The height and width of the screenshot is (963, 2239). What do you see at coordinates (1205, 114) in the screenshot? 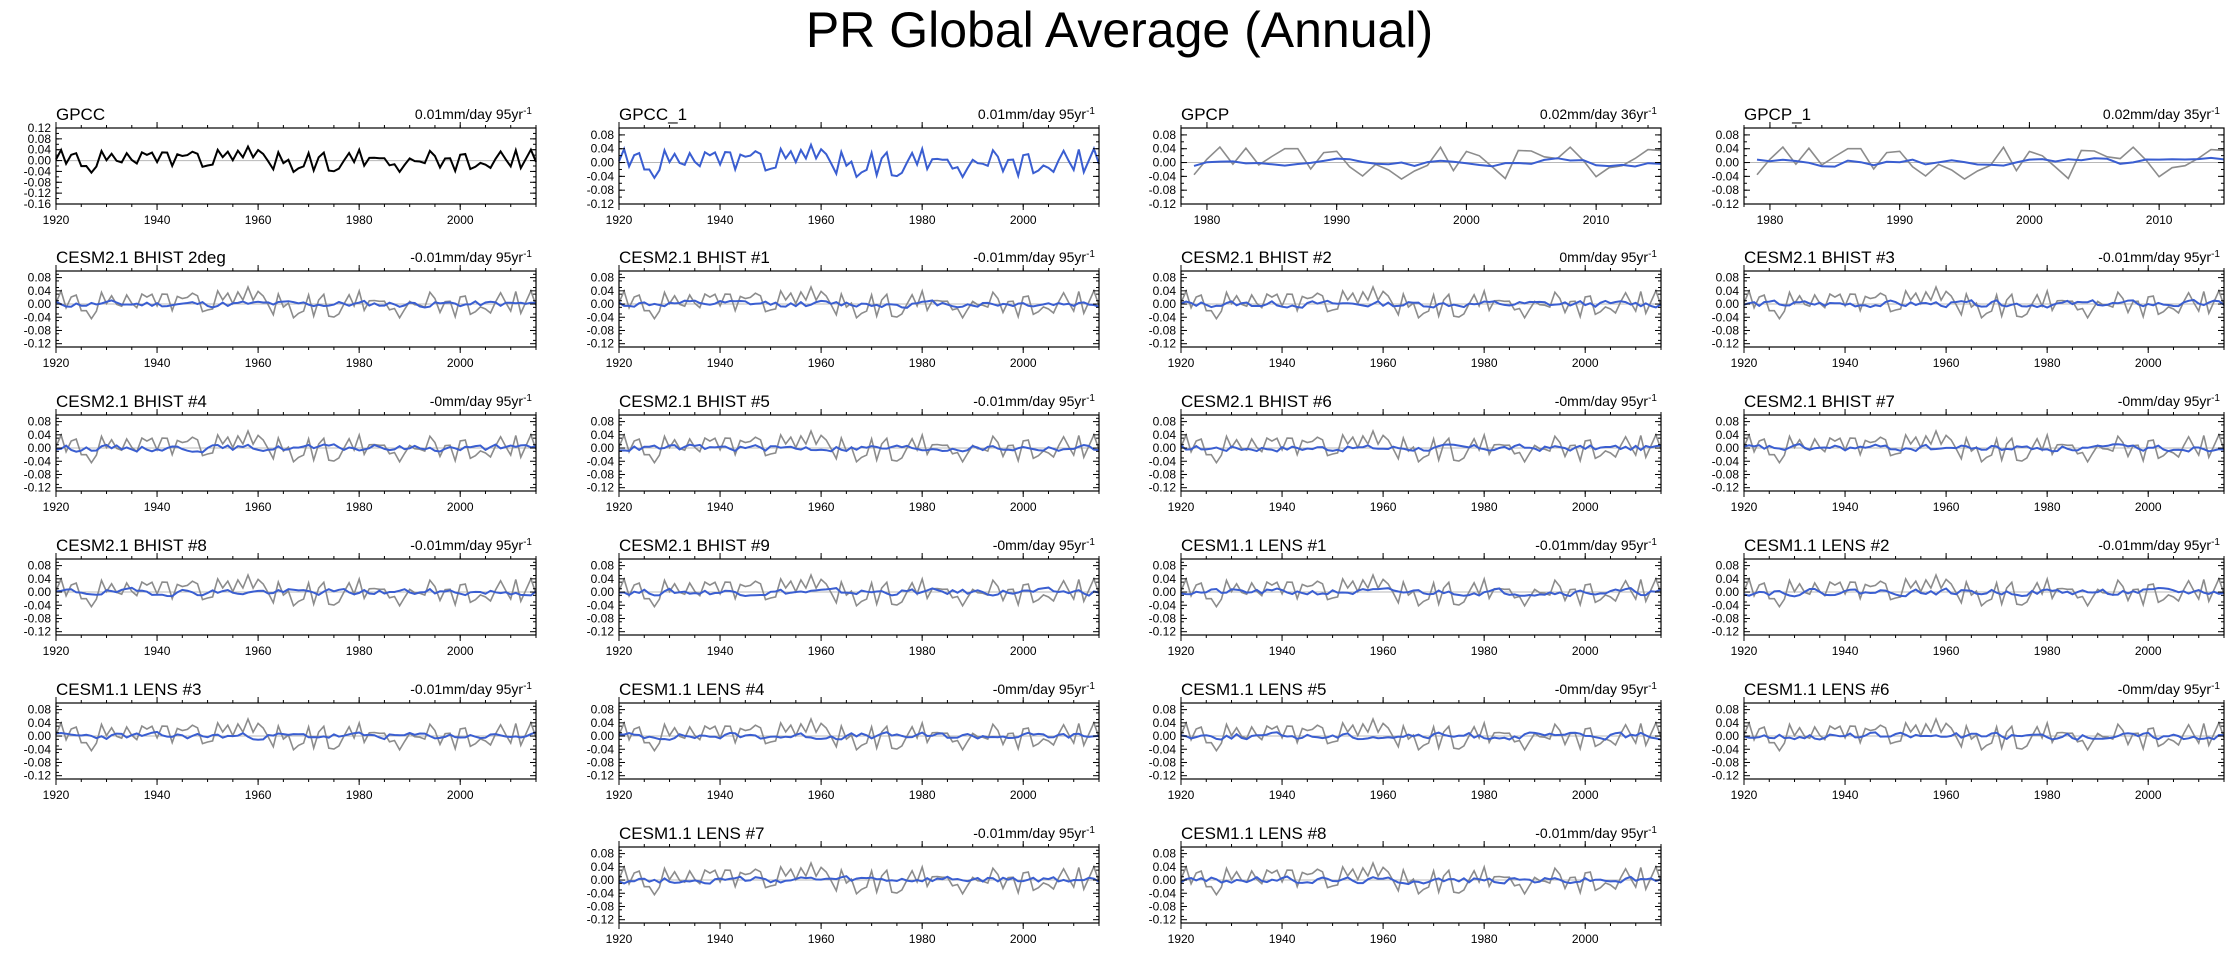
I see `panel-title: GPCP` at bounding box center [1205, 114].